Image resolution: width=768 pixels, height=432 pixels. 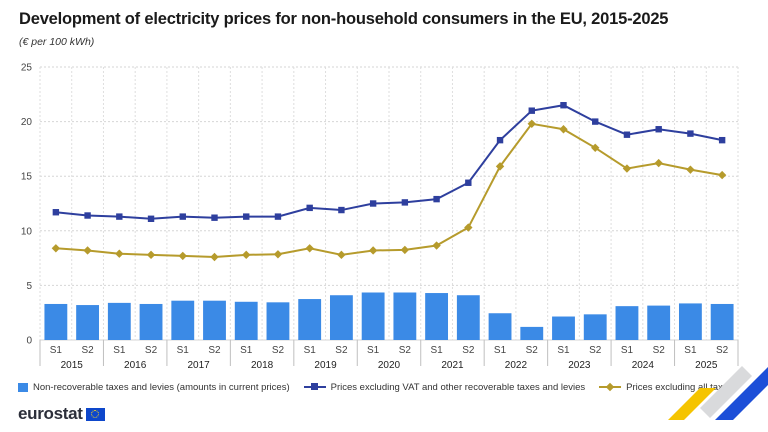 I want to click on legend-label-excl-all: Prices excluding all taxes, so click(x=679, y=387).